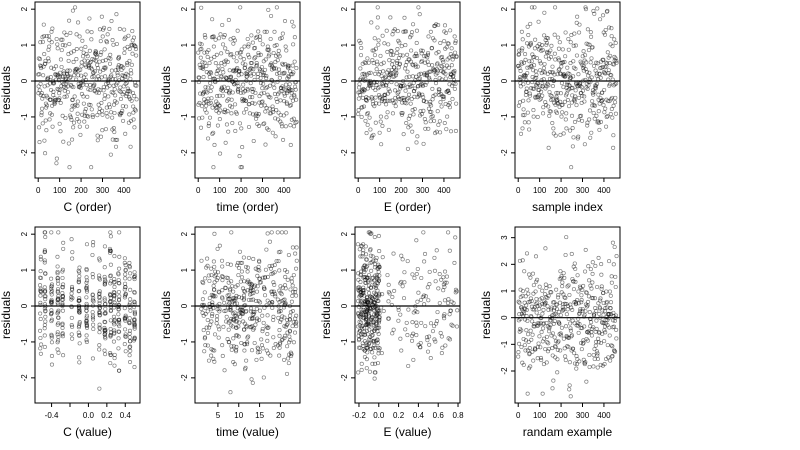  I want to click on x-tick-label: 0, so click(358, 190).